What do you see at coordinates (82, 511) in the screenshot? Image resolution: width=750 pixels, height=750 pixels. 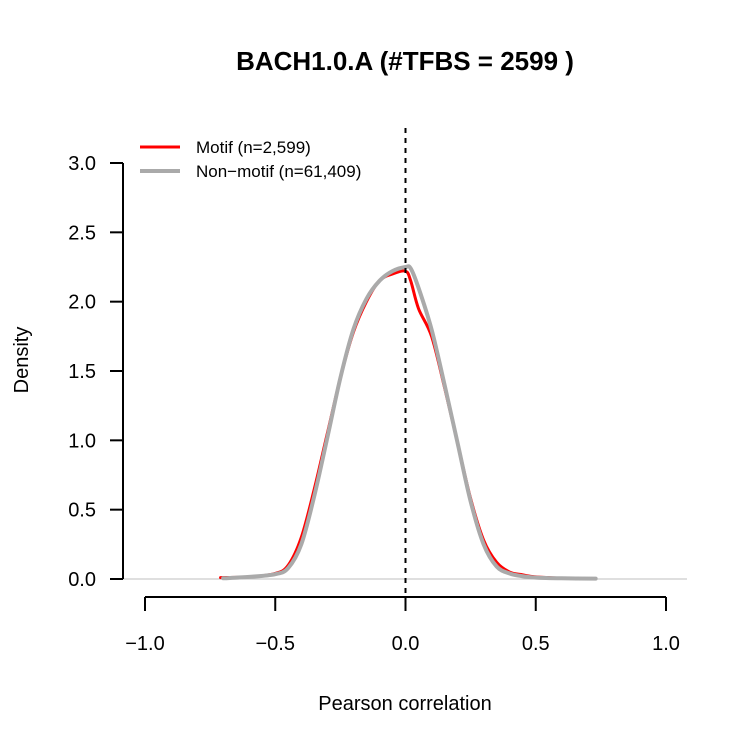 I see `y-tick-label: 0.5` at bounding box center [82, 511].